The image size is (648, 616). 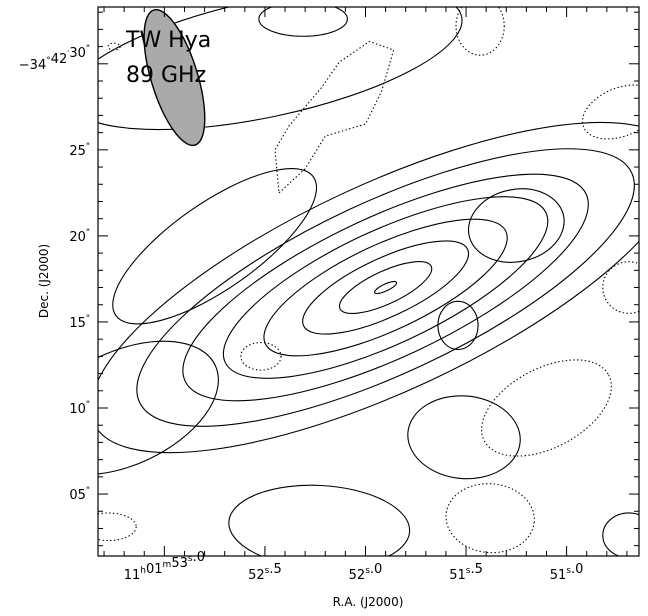 What do you see at coordinates (368, 602) in the screenshot?
I see `x-axis-label: R.A. (J2000)` at bounding box center [368, 602].